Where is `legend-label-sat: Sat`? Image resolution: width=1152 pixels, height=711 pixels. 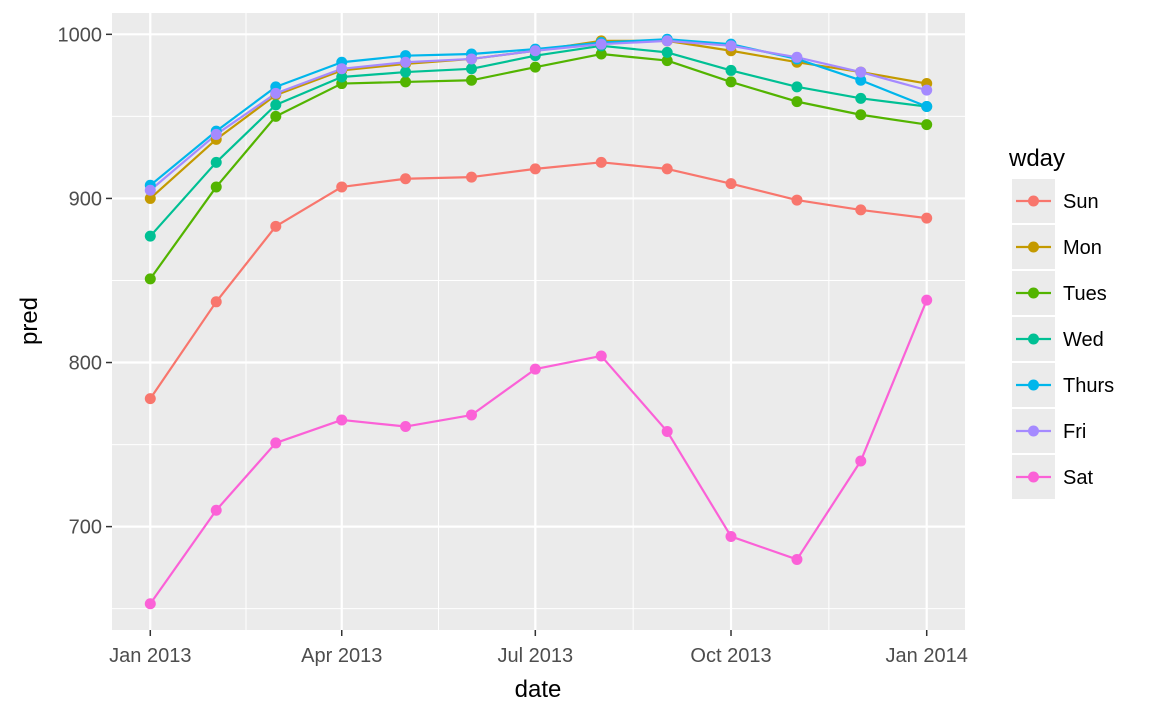
legend-label-sat: Sat is located at coordinates (1078, 478).